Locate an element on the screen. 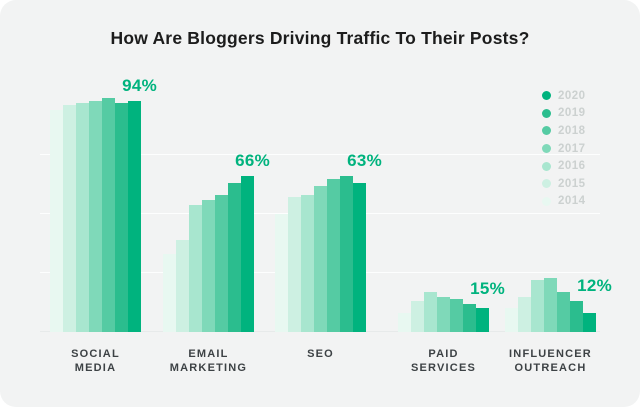 Image resolution: width=640 pixels, height=407 pixels. value-label-social-media: 94% is located at coordinates (139, 85).